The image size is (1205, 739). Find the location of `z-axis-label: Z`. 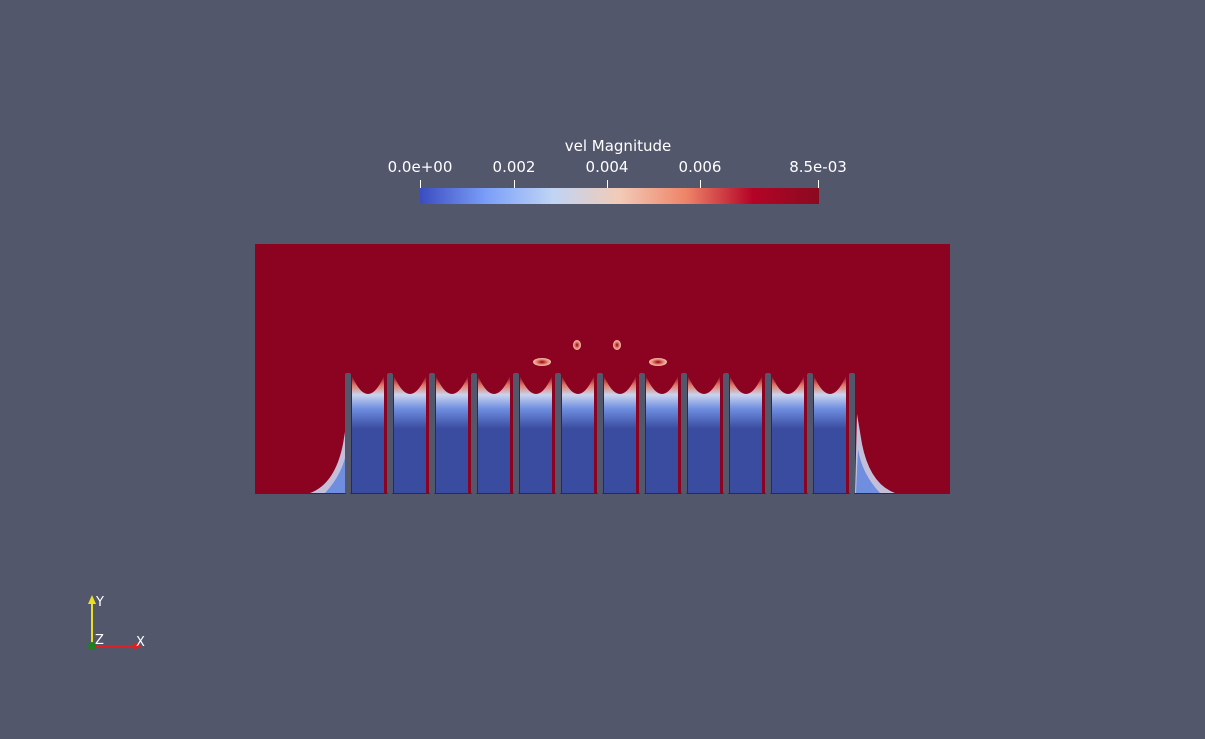

z-axis-label: Z is located at coordinates (99, 640).